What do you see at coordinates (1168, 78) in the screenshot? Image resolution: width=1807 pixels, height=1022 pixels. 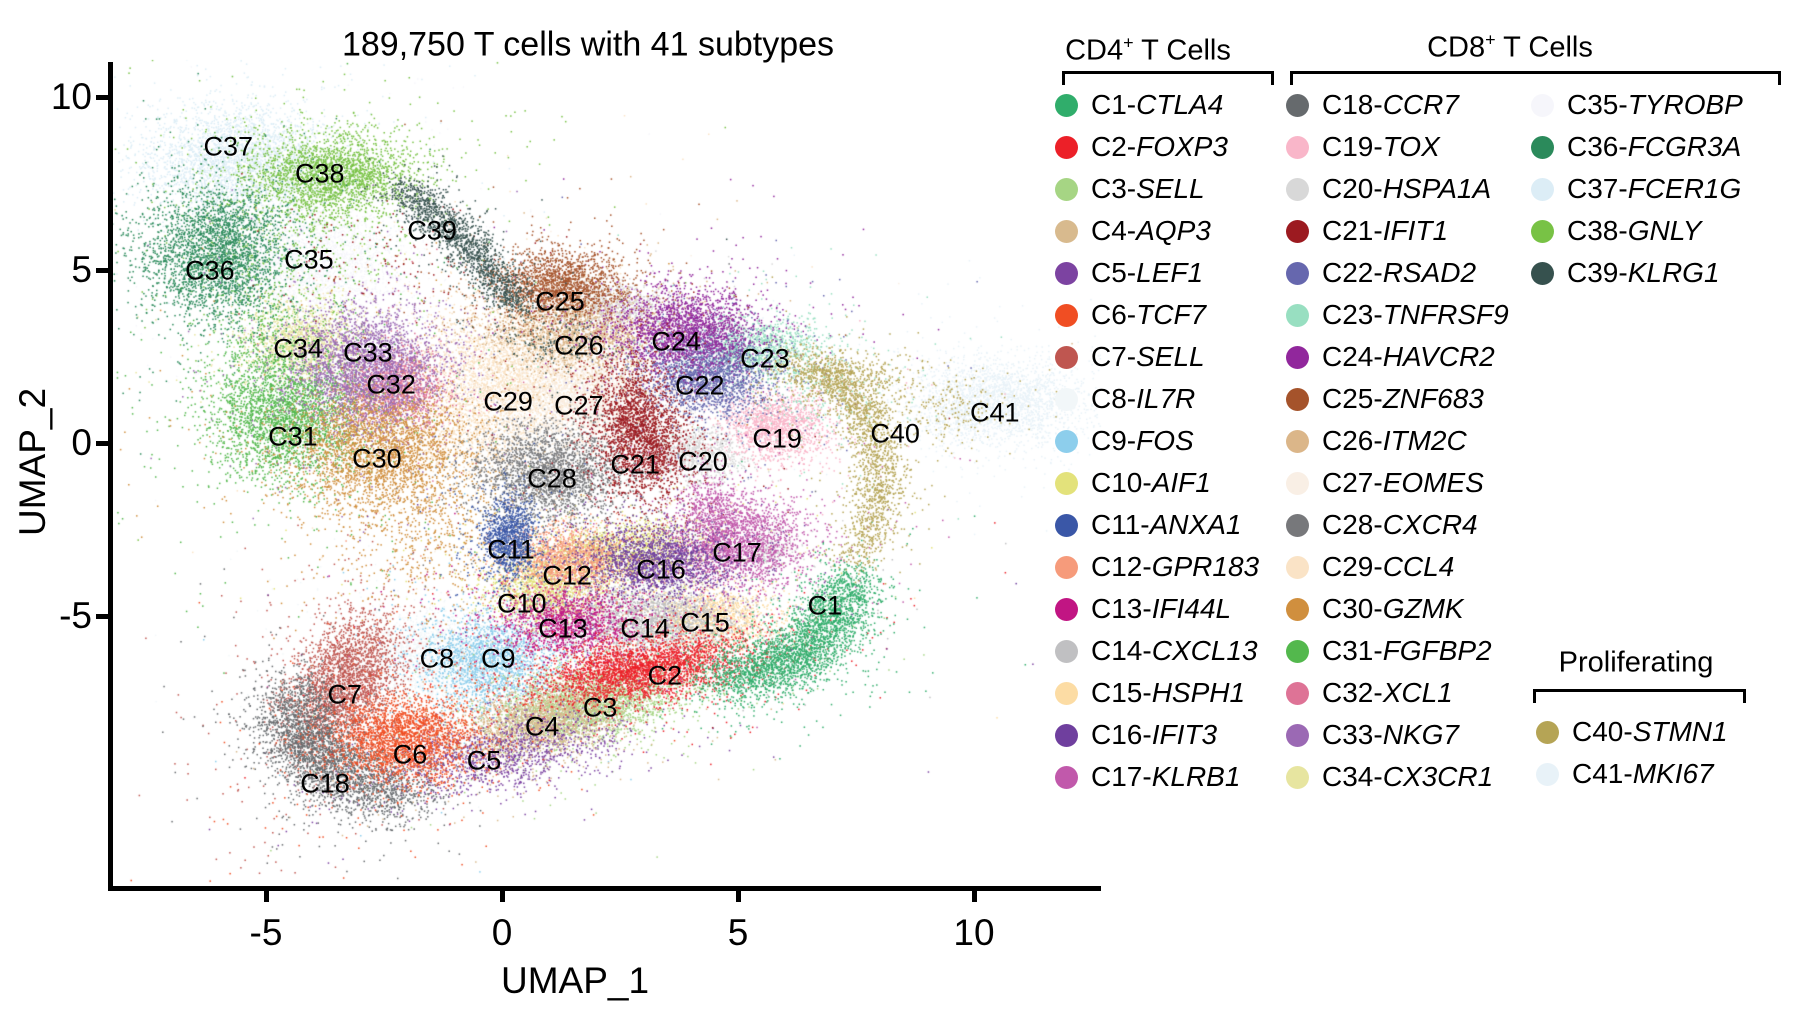 I see `bracket-cd4` at bounding box center [1168, 78].